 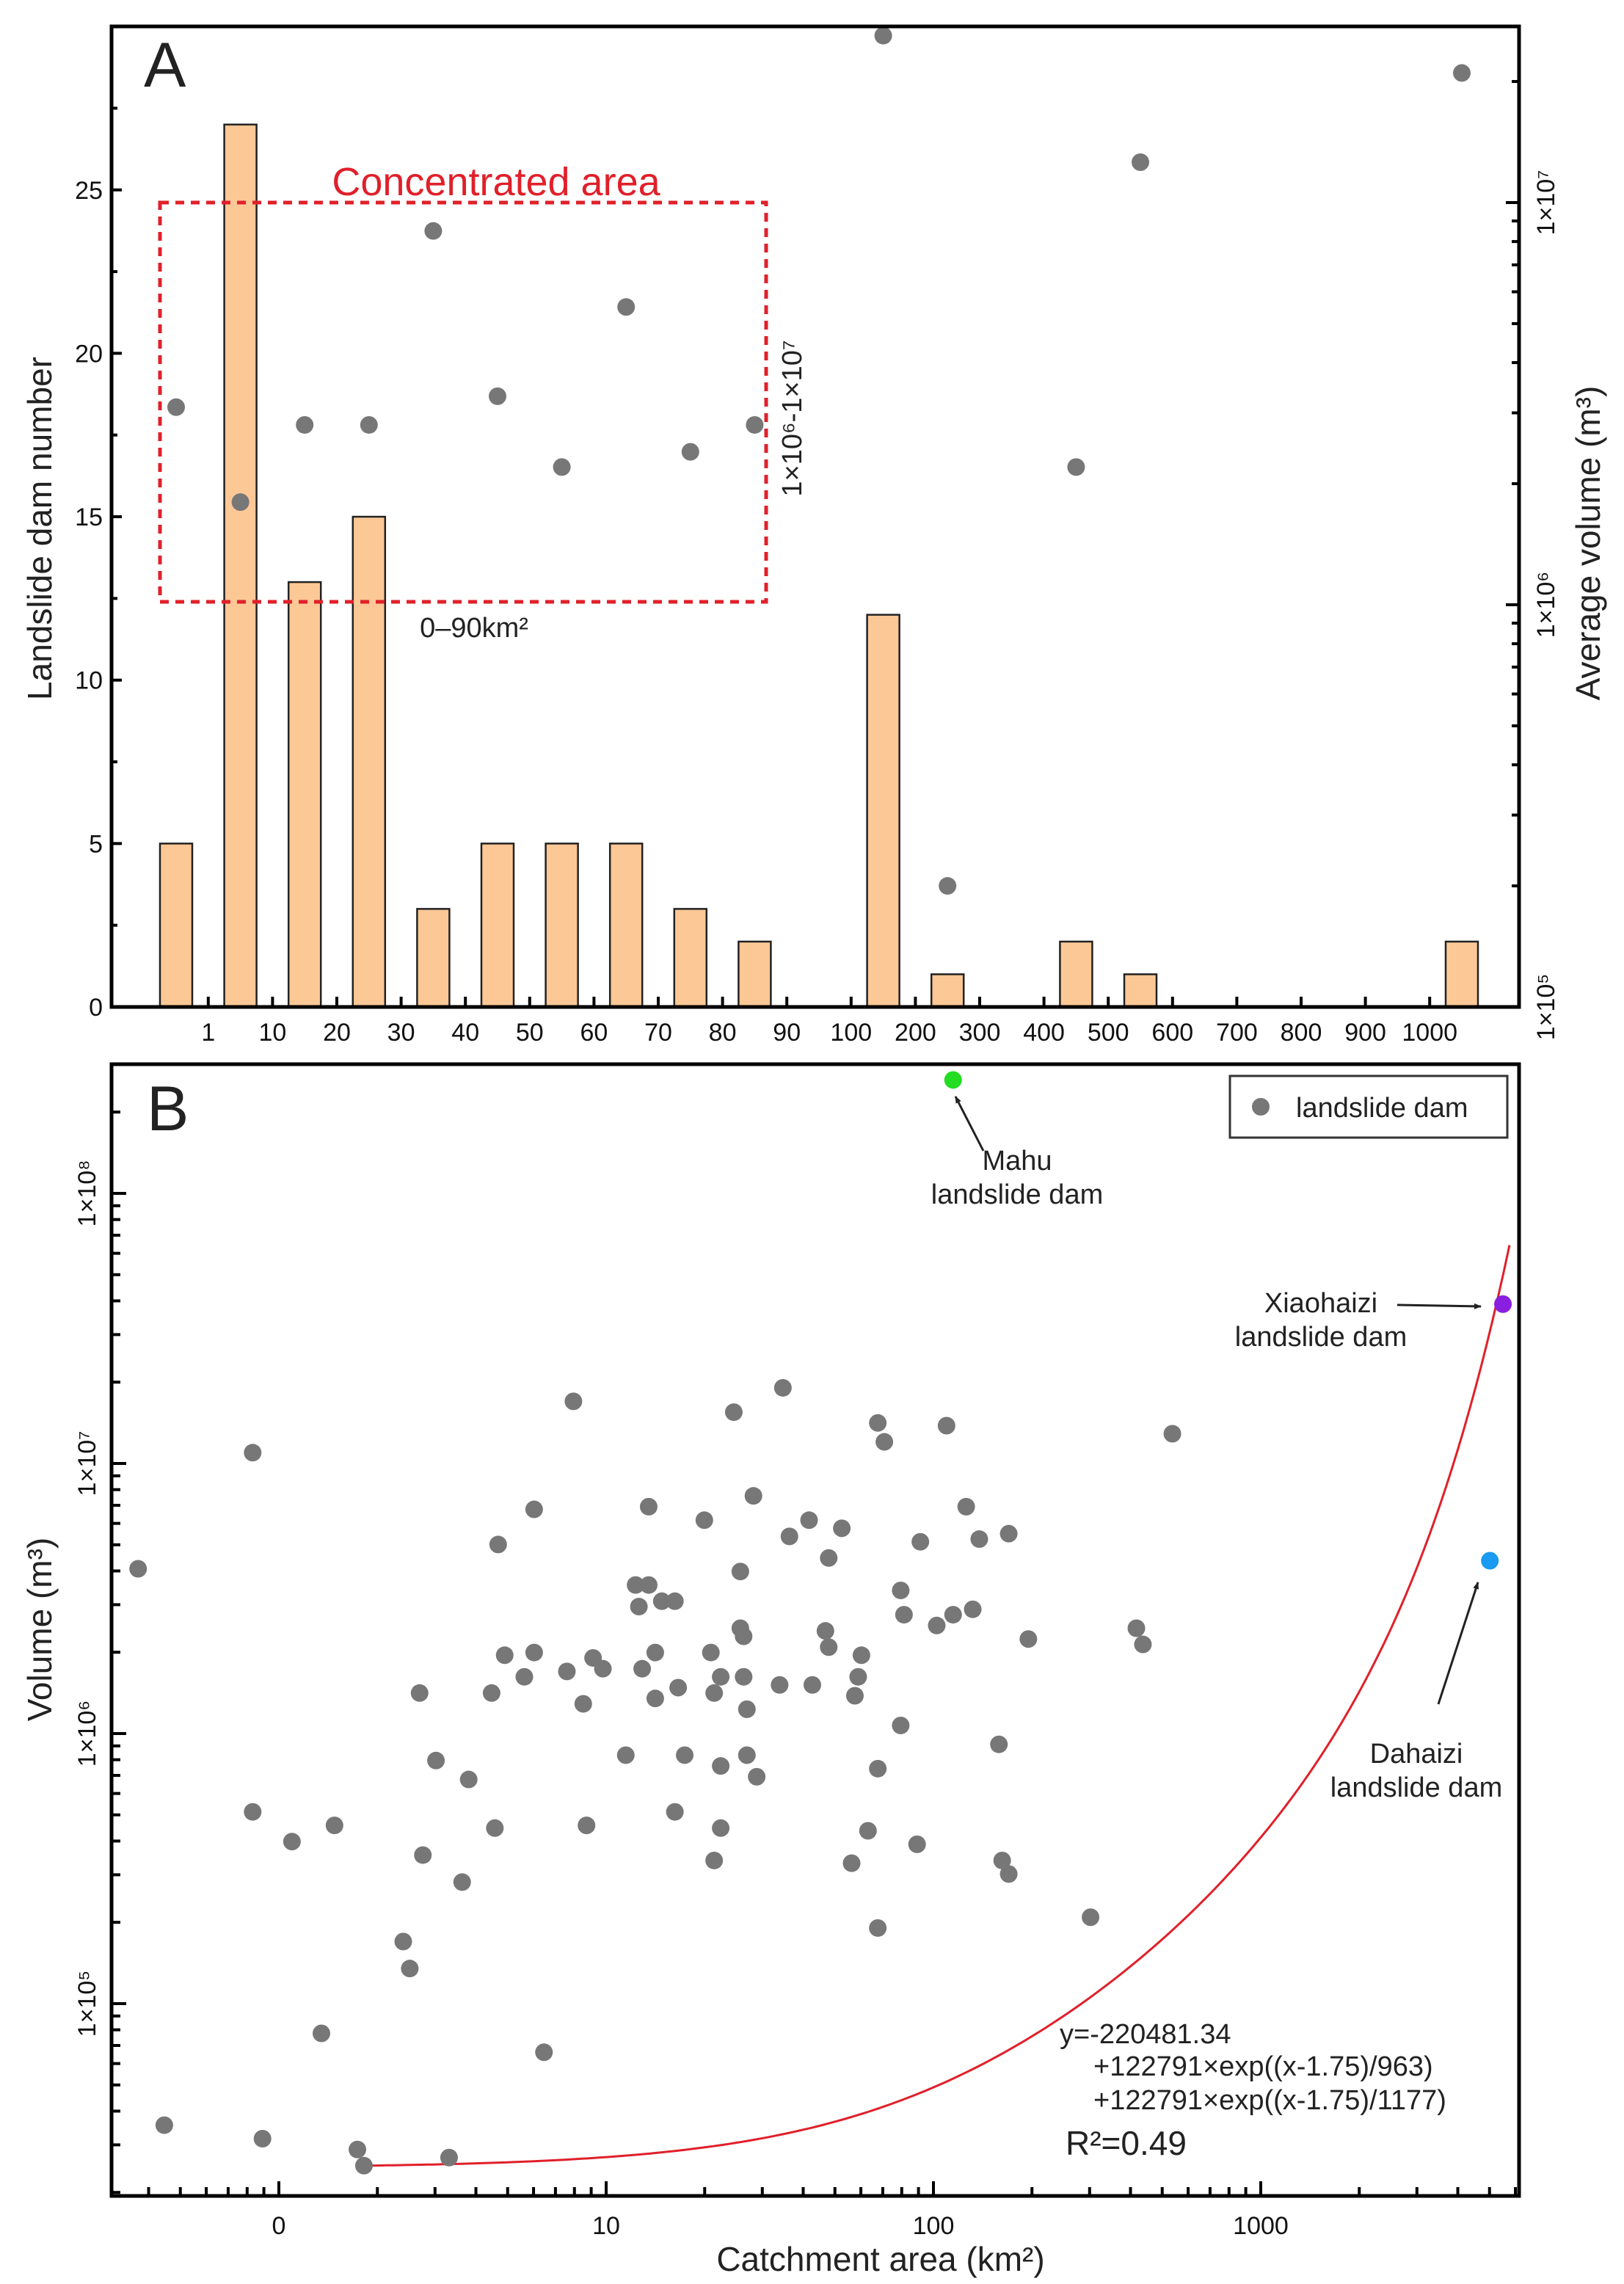 I want to click on x-tick-label: 70, so click(x=658, y=1033).